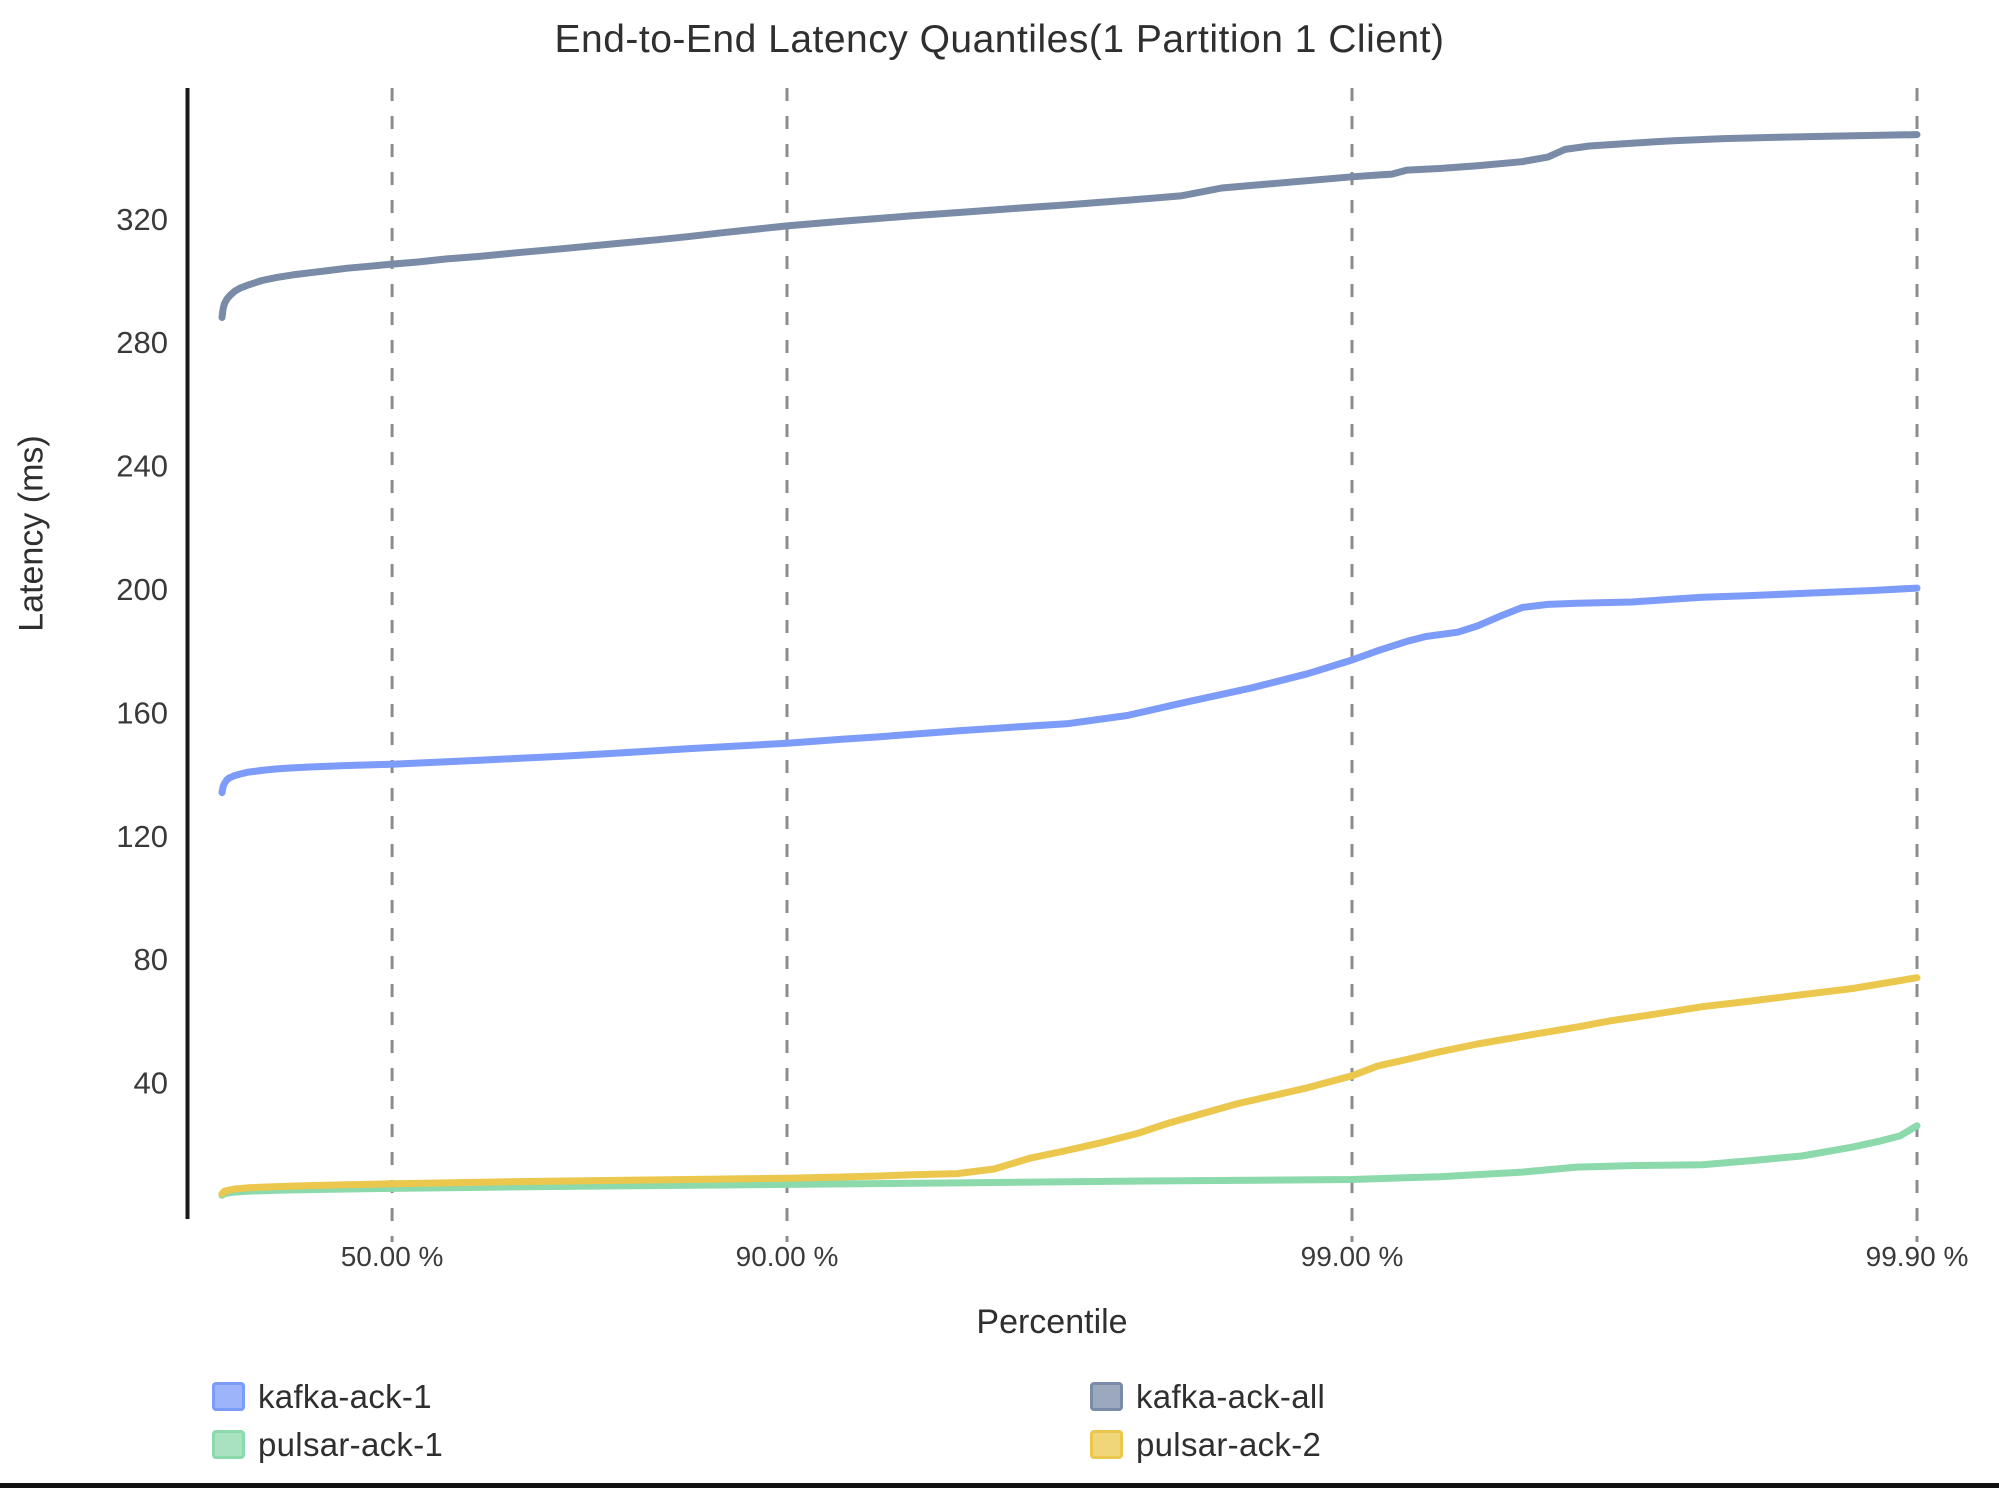  Describe the element at coordinates (787, 1256) in the screenshot. I see `x-tick-label: 90.00 %` at that location.